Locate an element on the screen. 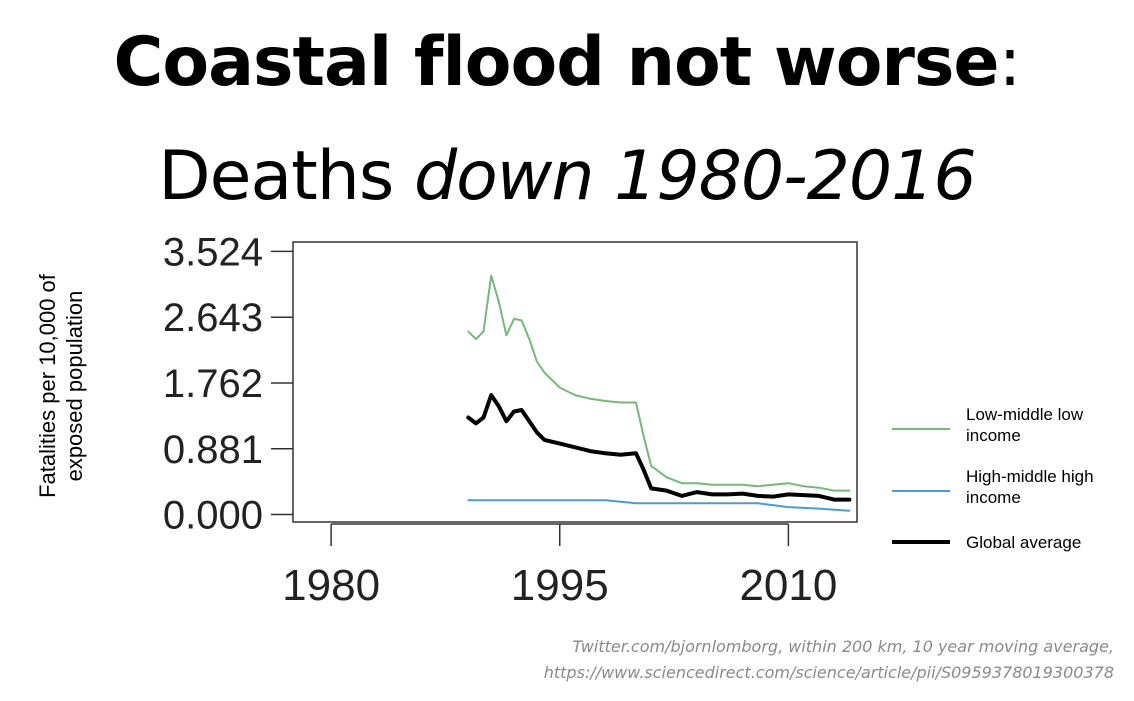 Image resolution: width=1134 pixels, height=701 pixels. high-middle-line is located at coordinates (659, 505).